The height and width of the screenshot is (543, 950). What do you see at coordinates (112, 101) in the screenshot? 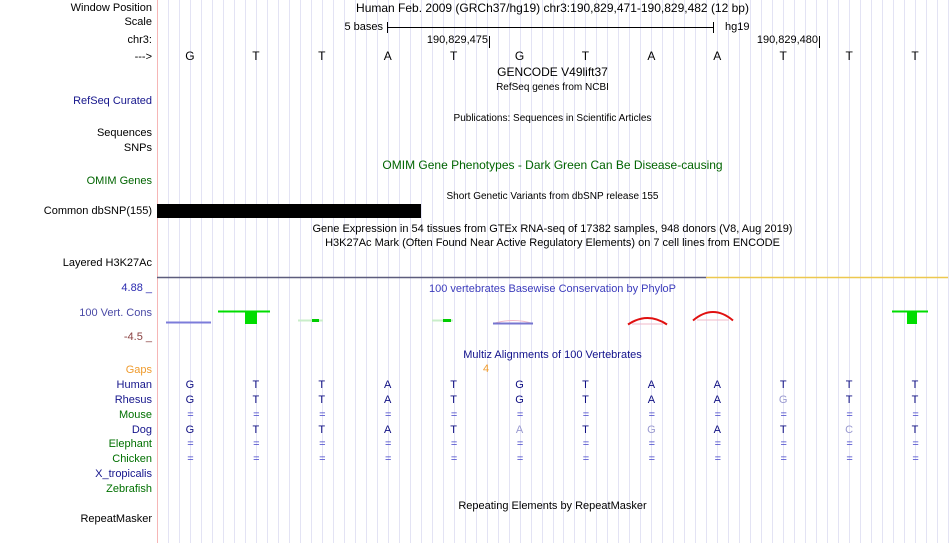
I see `track-label-refseq-curated: RefSeq Curated` at bounding box center [112, 101].